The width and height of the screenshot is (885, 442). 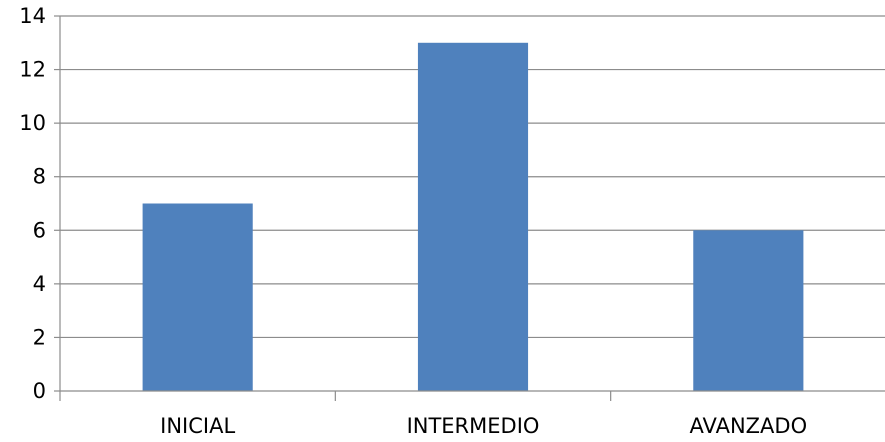 I want to click on y-tick-label-2: 2, so click(x=39, y=337).